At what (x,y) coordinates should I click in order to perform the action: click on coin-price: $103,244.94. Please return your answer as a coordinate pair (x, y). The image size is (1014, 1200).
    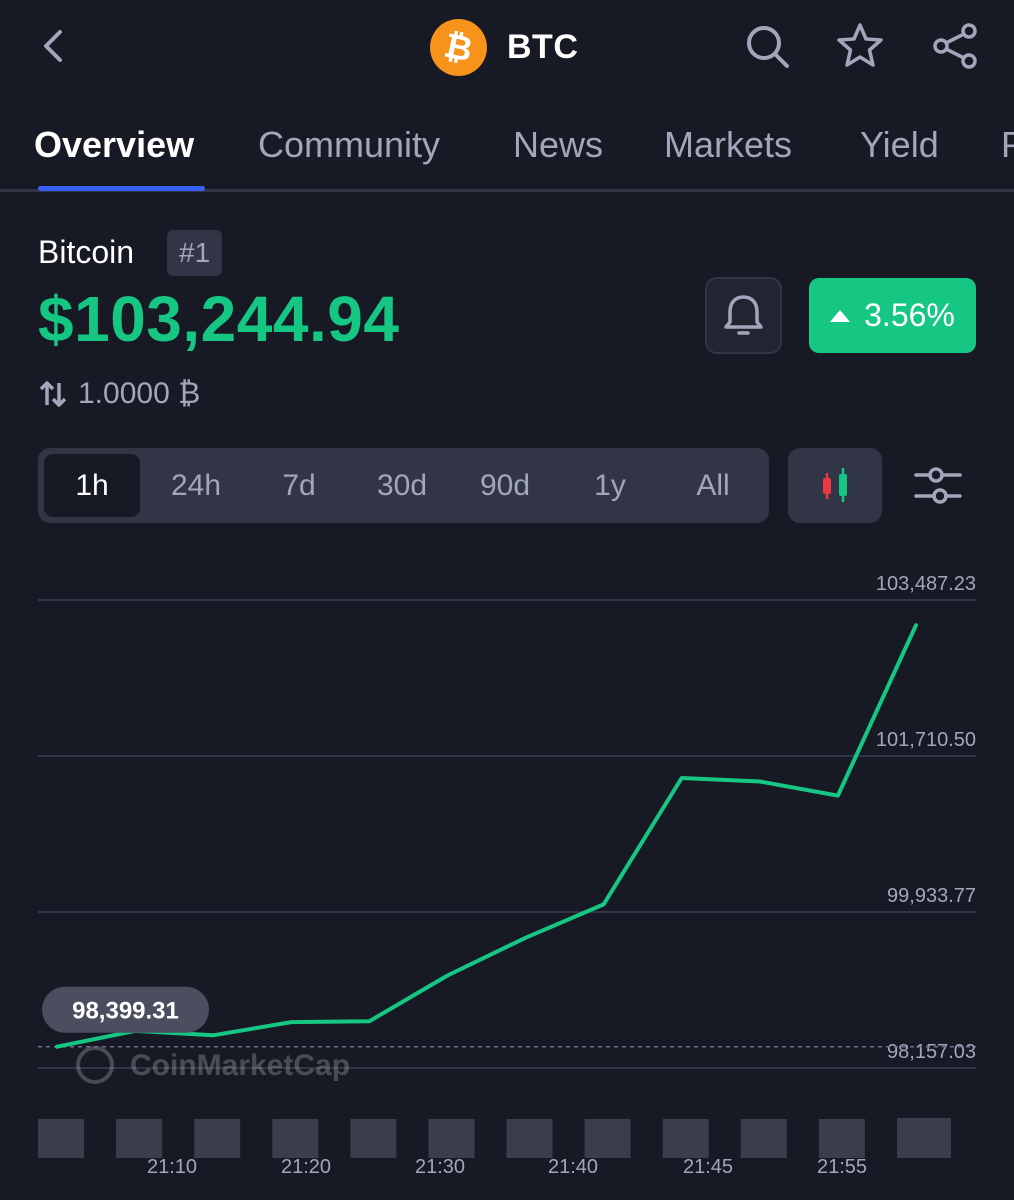
    Looking at the image, I should click on (219, 319).